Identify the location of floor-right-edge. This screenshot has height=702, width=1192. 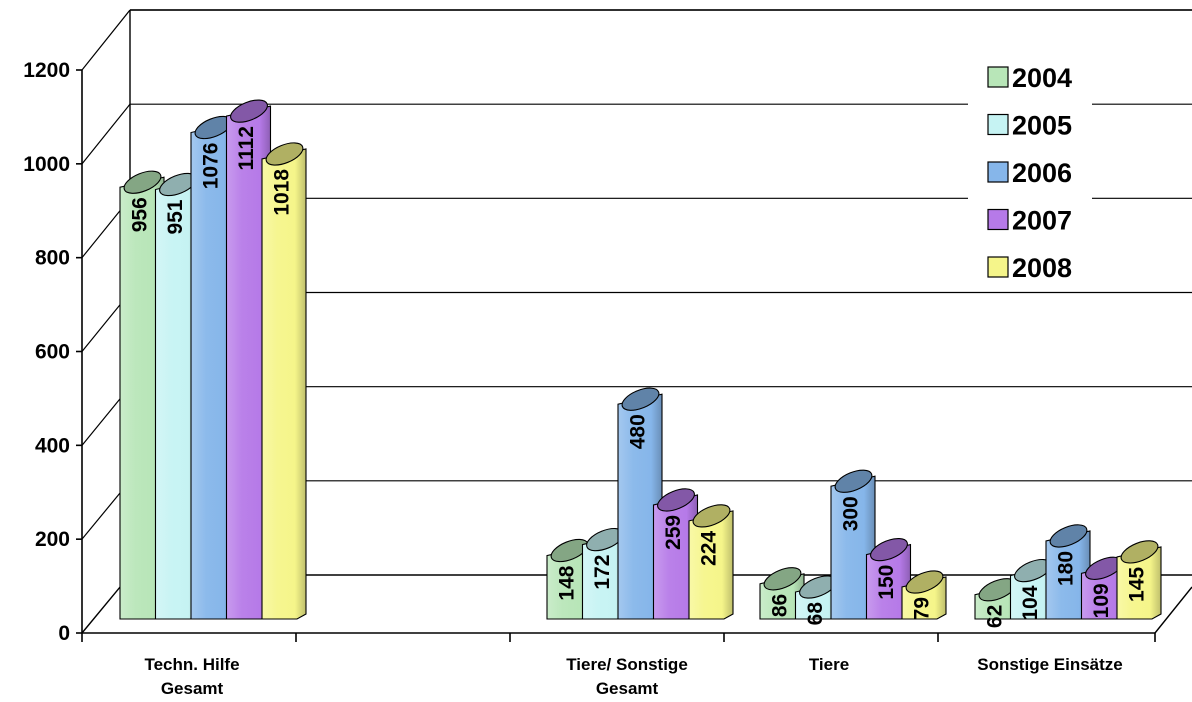
(1173, 610).